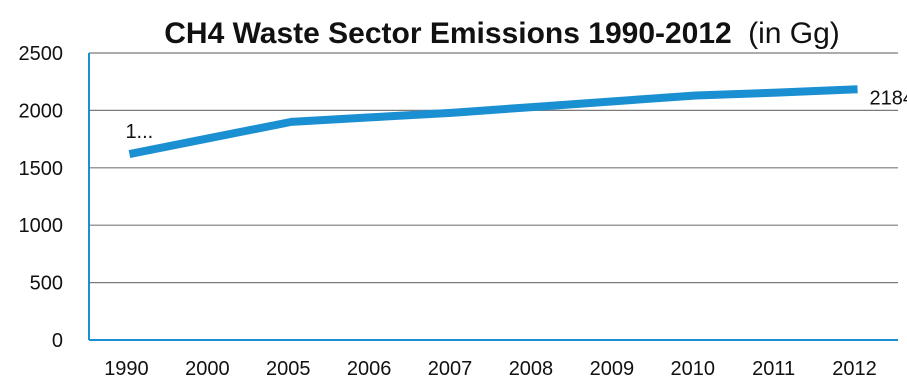 The image size is (907, 381). What do you see at coordinates (490, 369) in the screenshot?
I see `x-axis-ticks: 1990 2000 2005 2006 2007 2008 2009 2010 2011 2012` at bounding box center [490, 369].